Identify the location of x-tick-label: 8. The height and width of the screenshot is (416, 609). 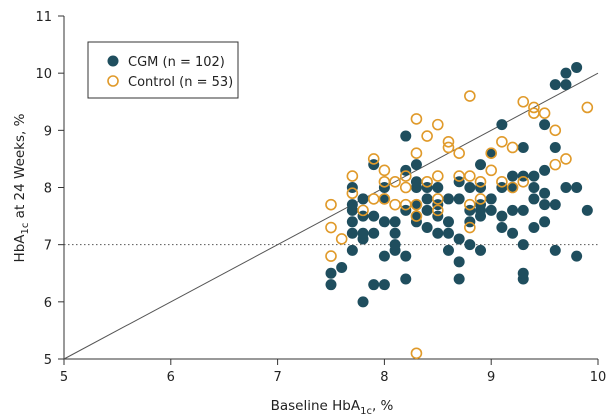
(384, 377).